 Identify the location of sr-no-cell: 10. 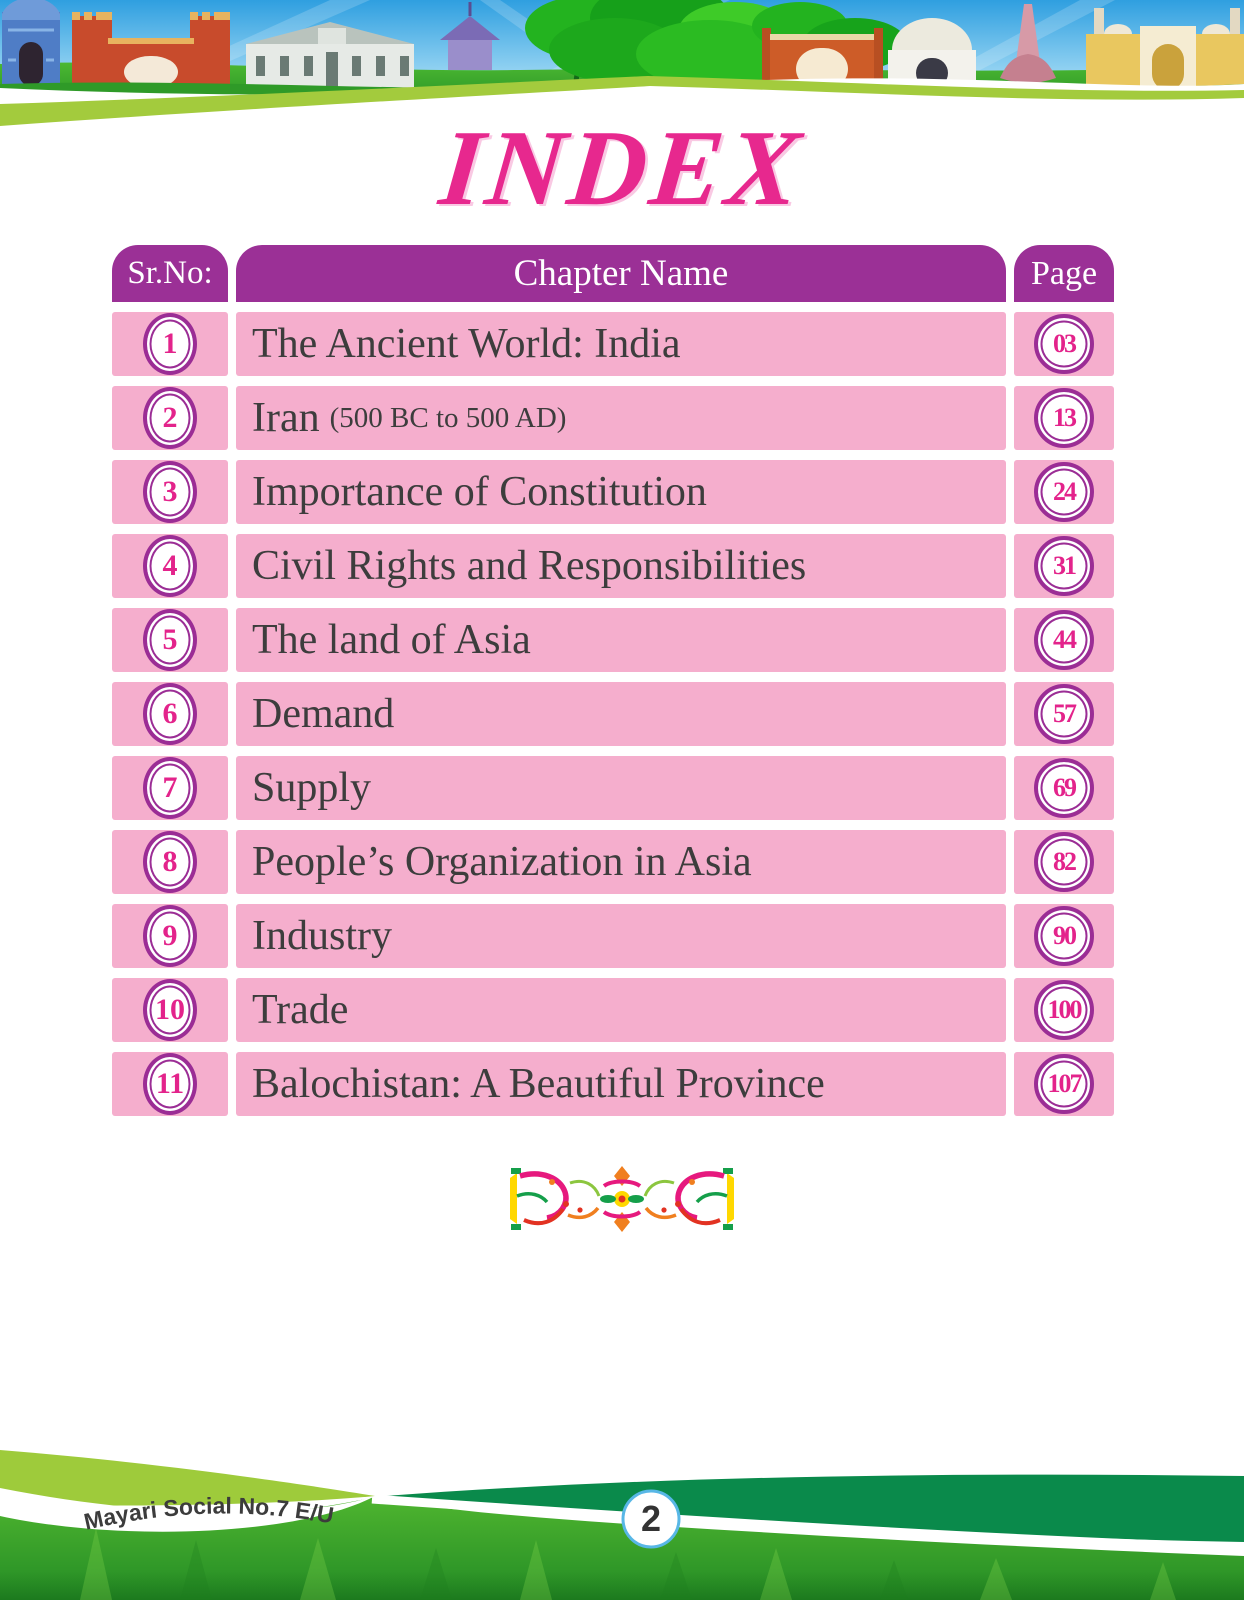
(170, 1010).